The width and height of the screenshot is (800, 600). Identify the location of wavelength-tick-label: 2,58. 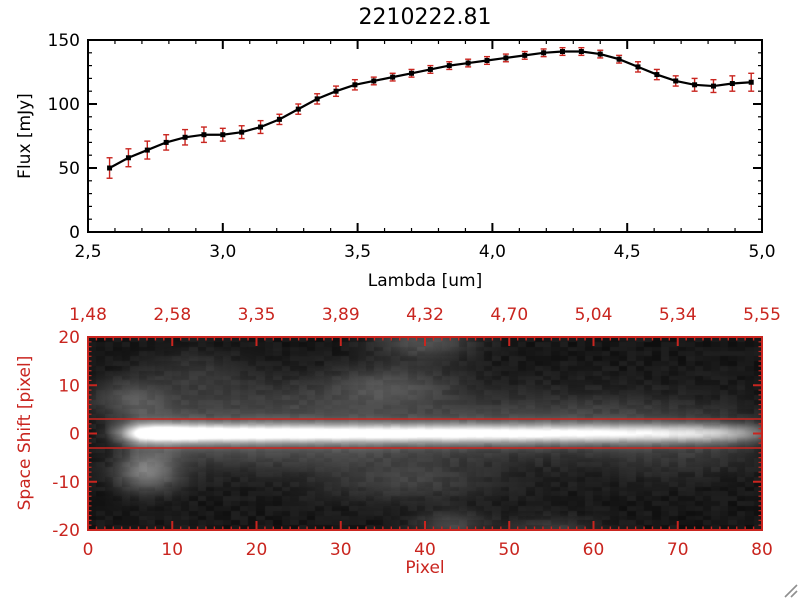
(172, 315).